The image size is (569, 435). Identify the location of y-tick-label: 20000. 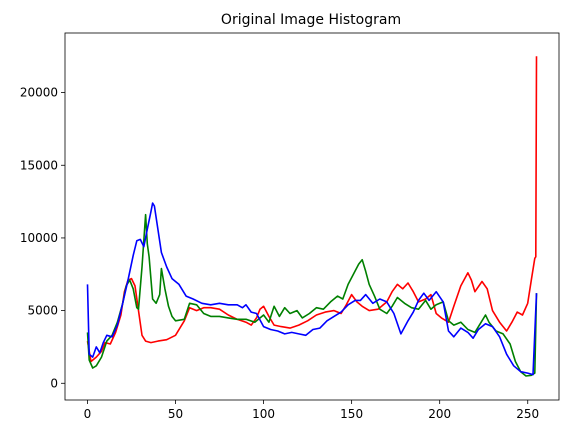
(39, 93).